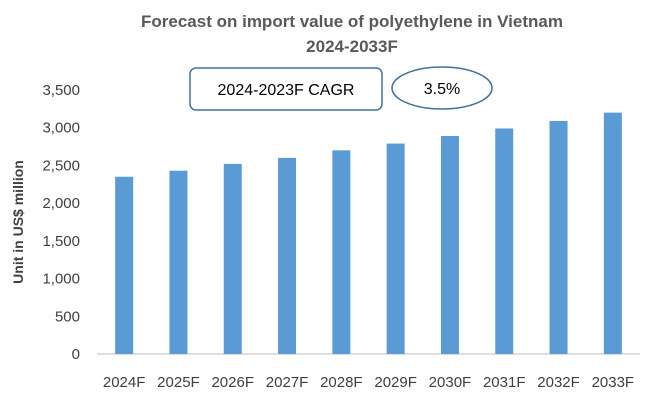 The width and height of the screenshot is (660, 400). What do you see at coordinates (61, 90) in the screenshot?
I see `y-tick-label: 3,500` at bounding box center [61, 90].